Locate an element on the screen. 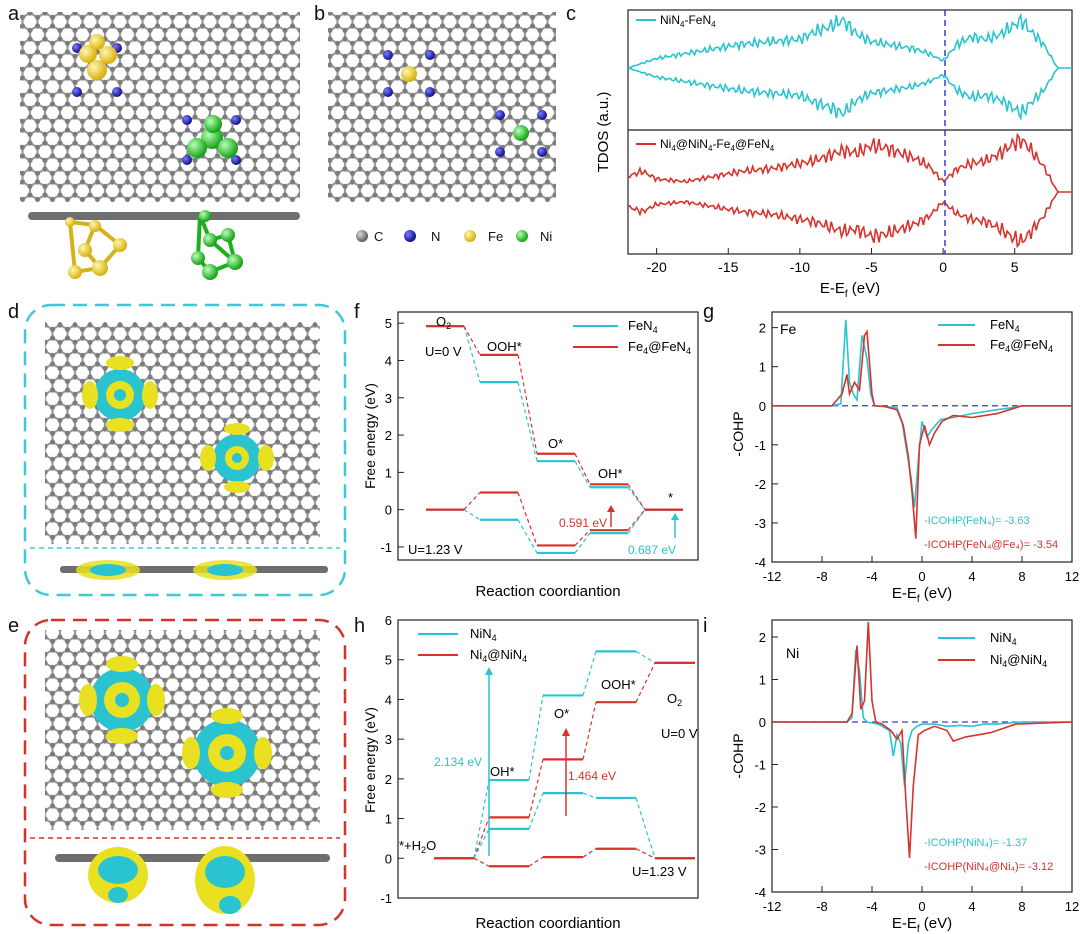 Image resolution: width=1080 pixels, height=934 pixels. xtick-label: 8 is located at coordinates (1021, 906).